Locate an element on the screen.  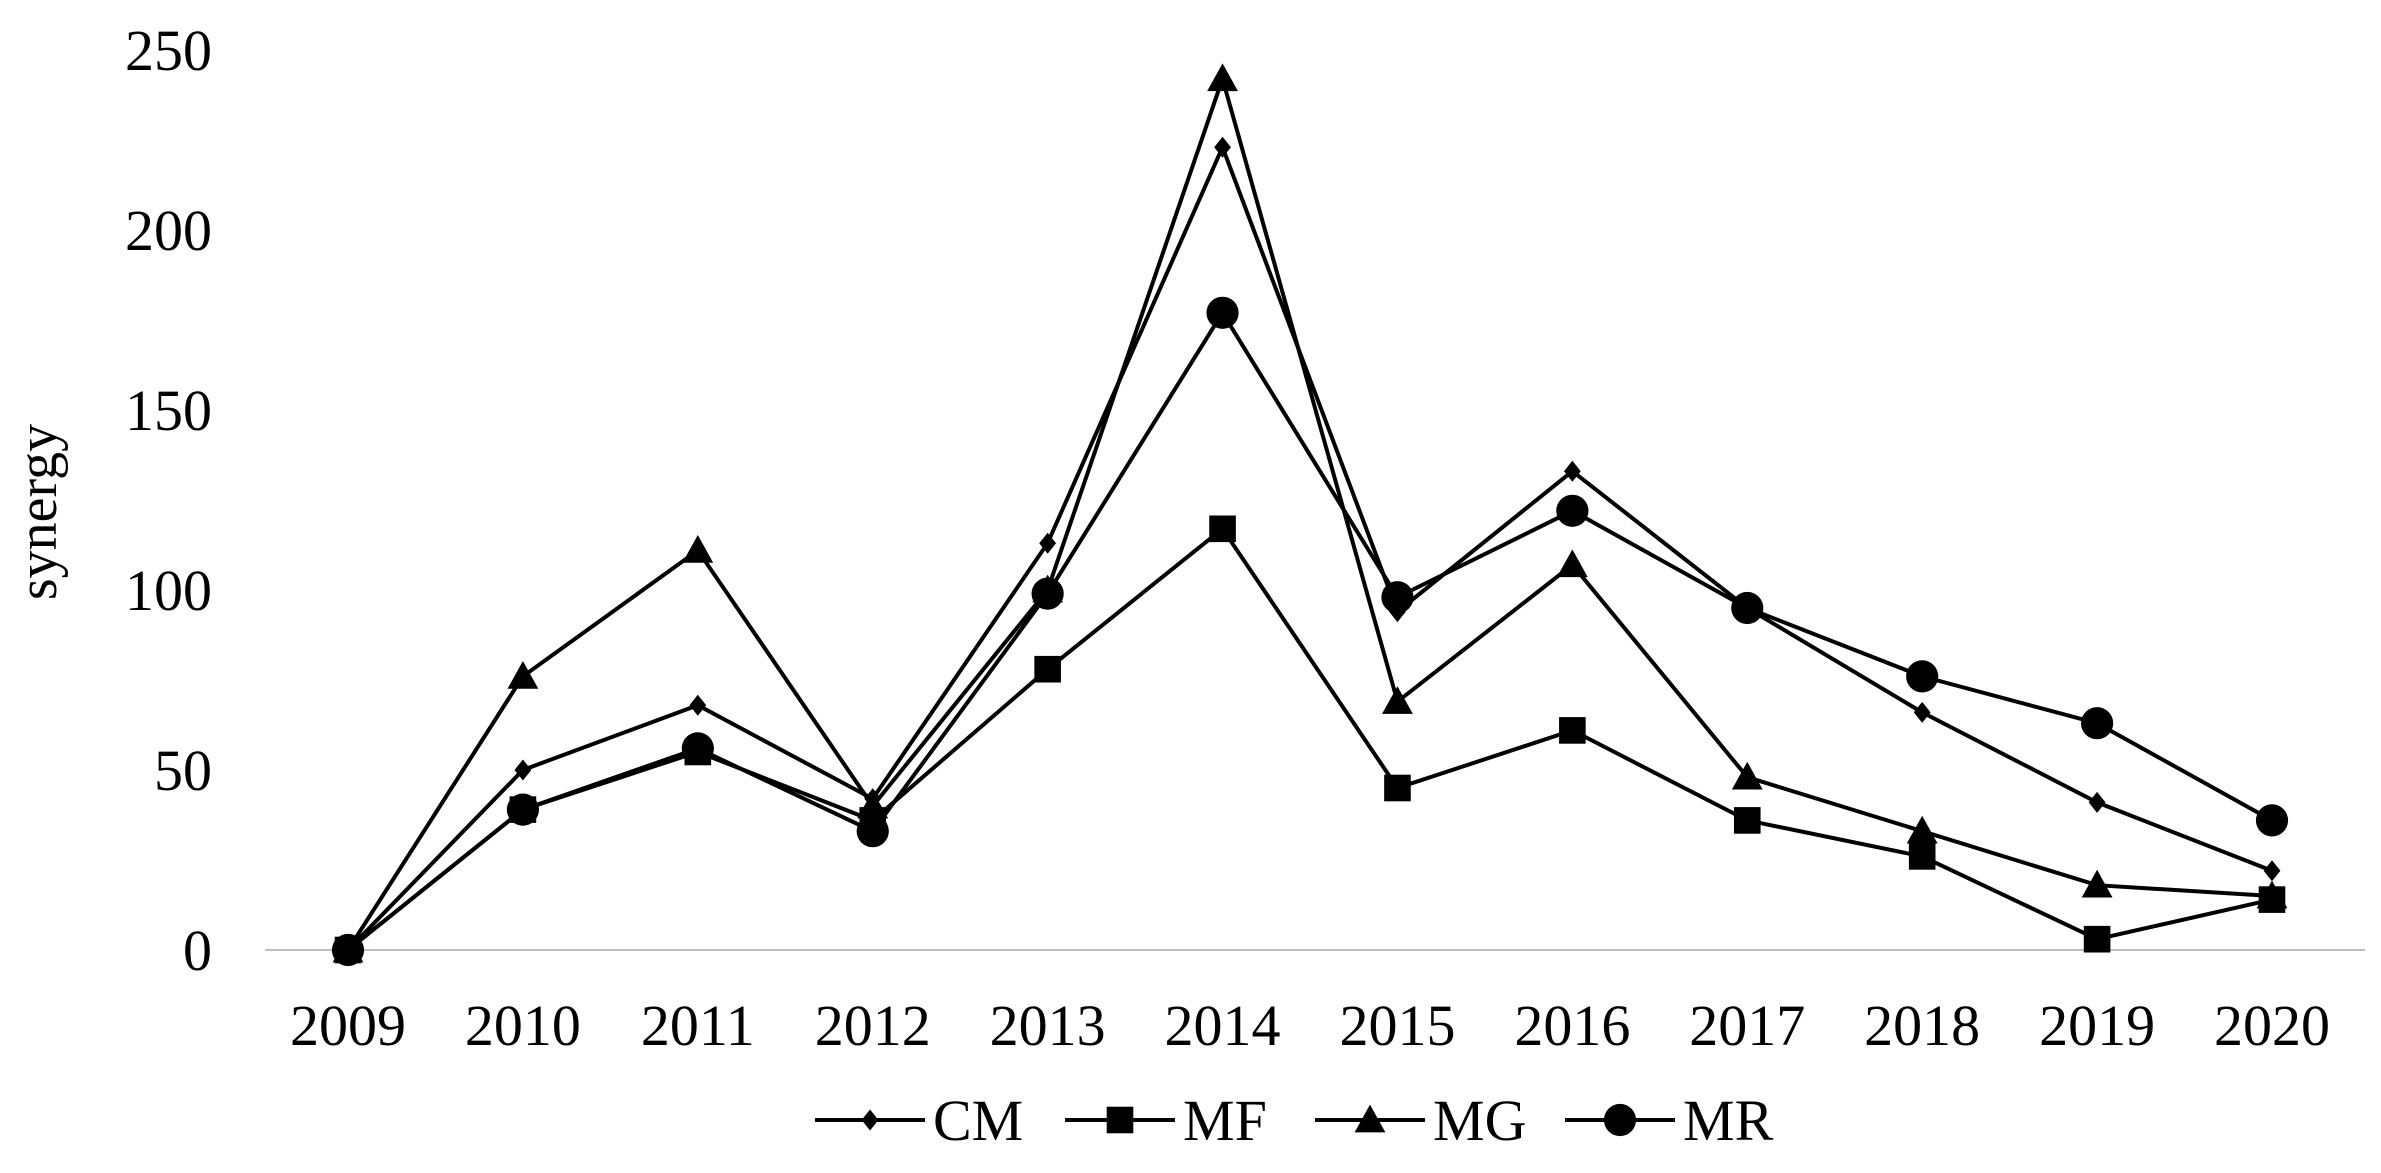
x-tick-label: 2018 is located at coordinates (1922, 1025).